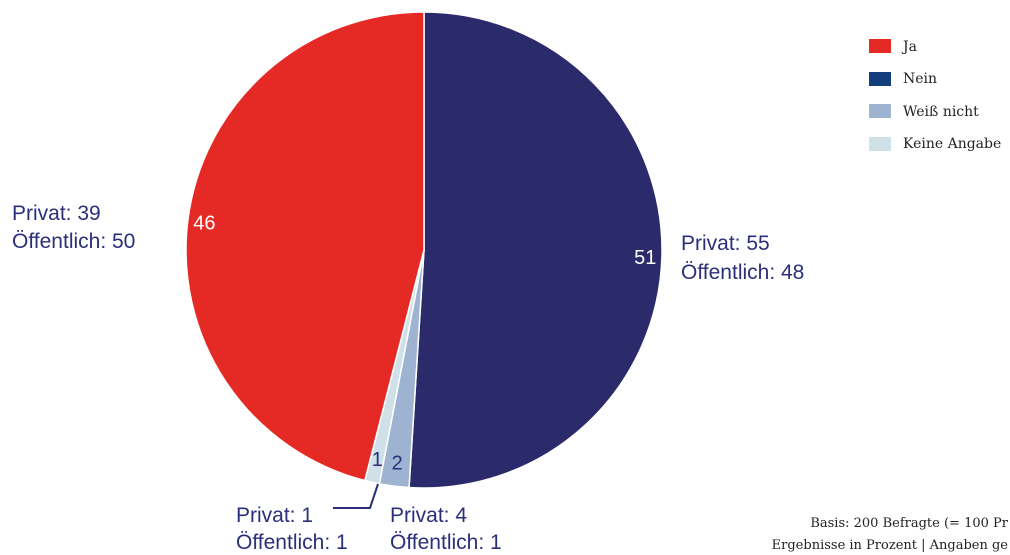  What do you see at coordinates (880, 111) in the screenshot?
I see `legend-swatch-weiss-nicht` at bounding box center [880, 111].